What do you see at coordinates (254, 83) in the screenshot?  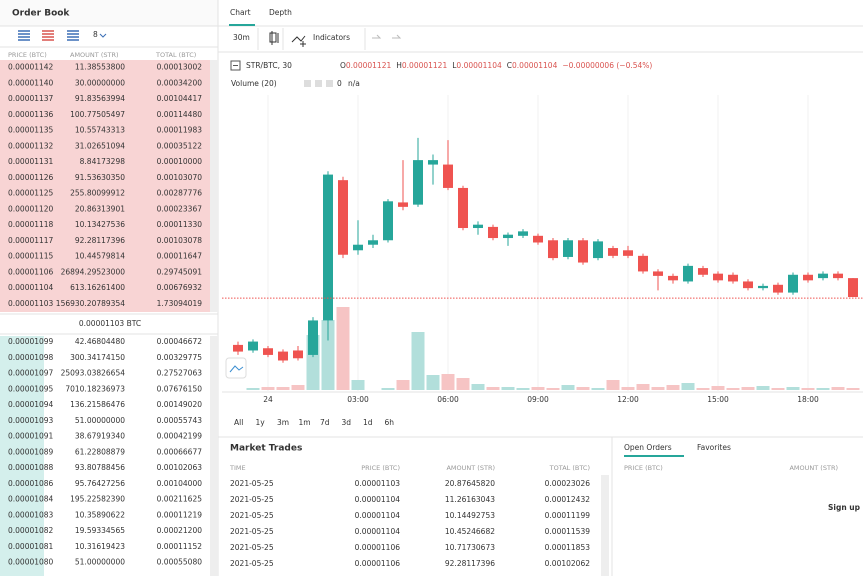 I see `volume-label: Volume (20)` at bounding box center [254, 83].